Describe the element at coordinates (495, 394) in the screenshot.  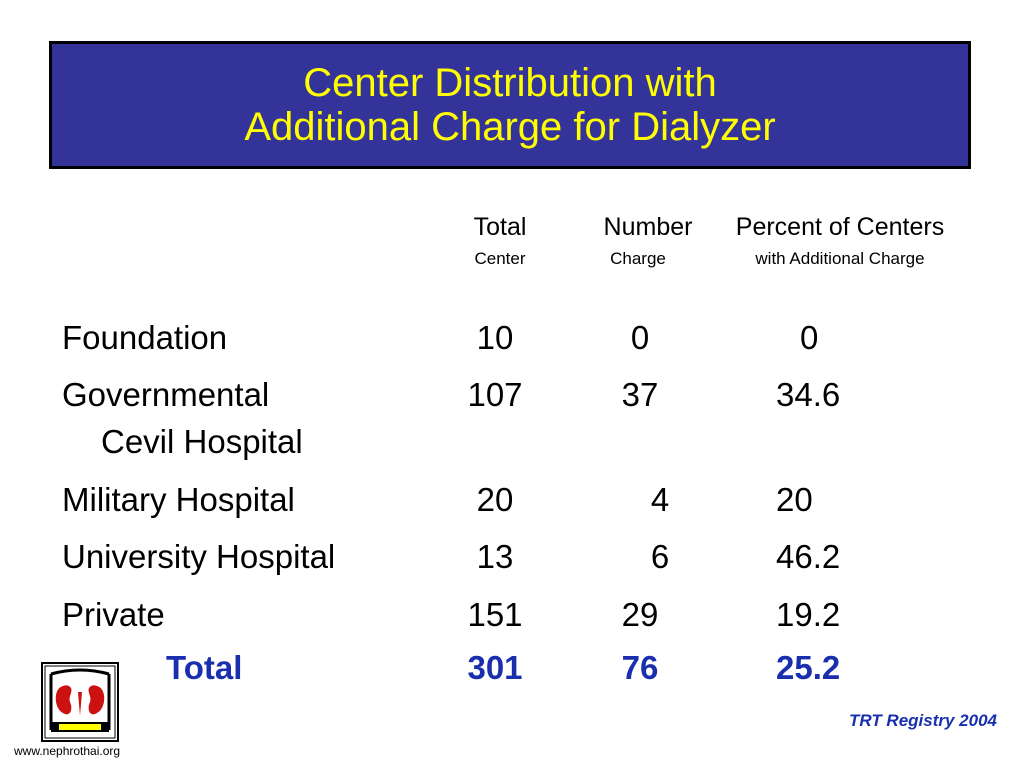
I see `row-total-value: 107` at that location.